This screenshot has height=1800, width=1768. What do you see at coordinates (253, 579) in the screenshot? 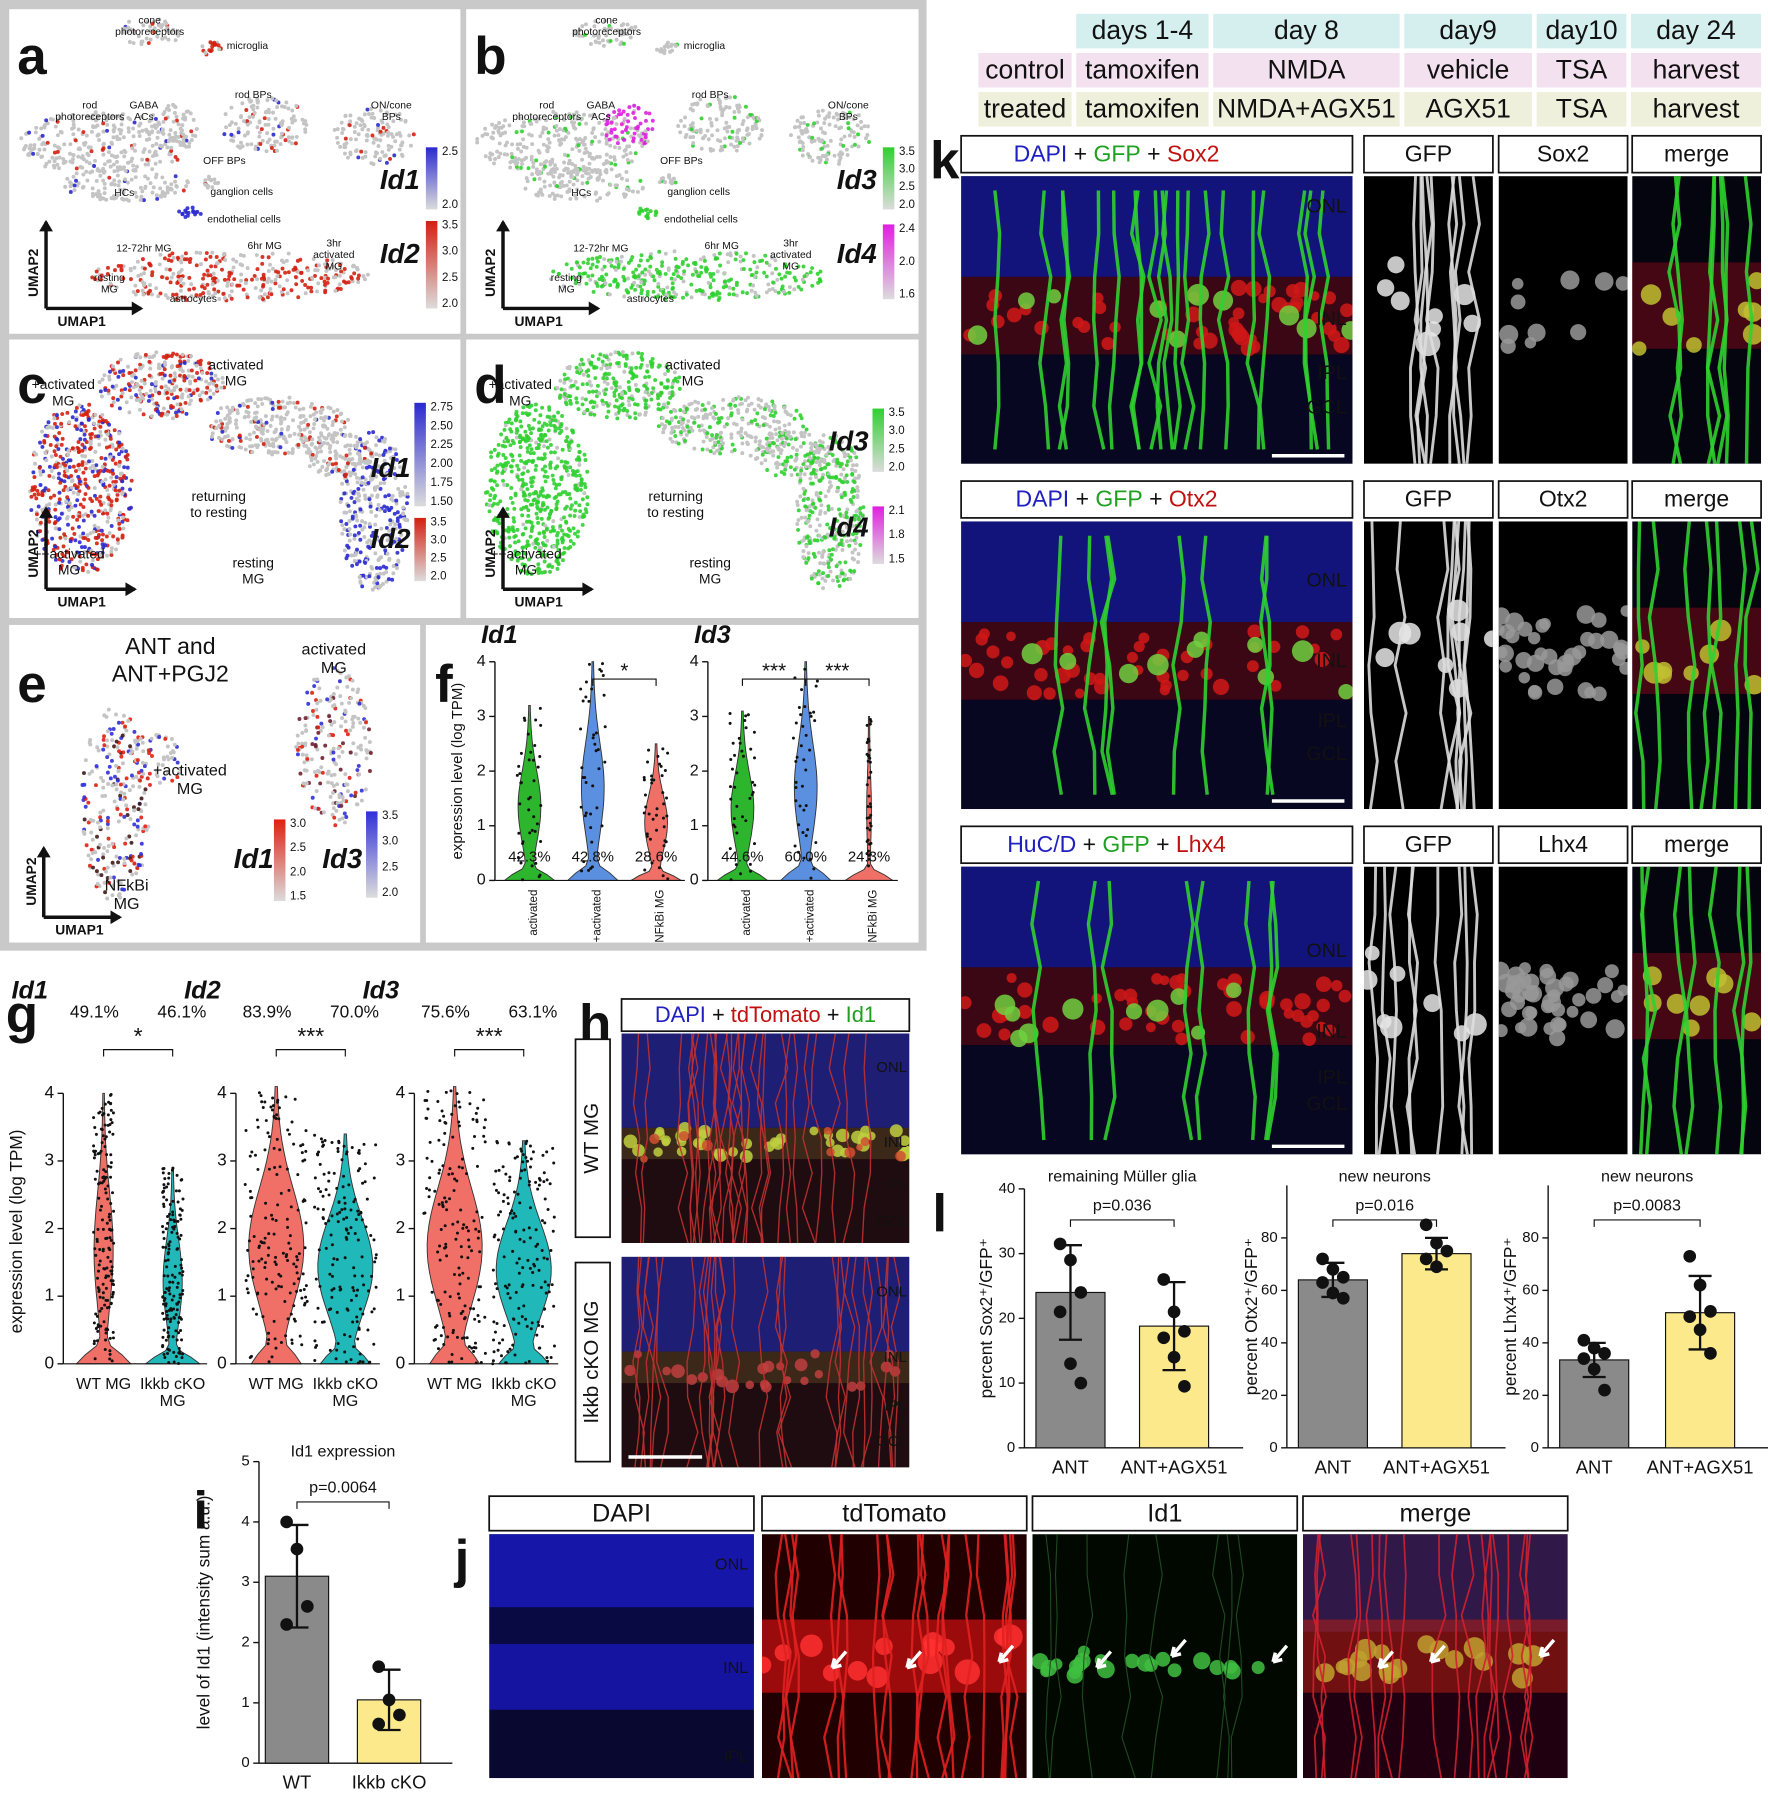
I see `cluster-label: MG` at bounding box center [253, 579].